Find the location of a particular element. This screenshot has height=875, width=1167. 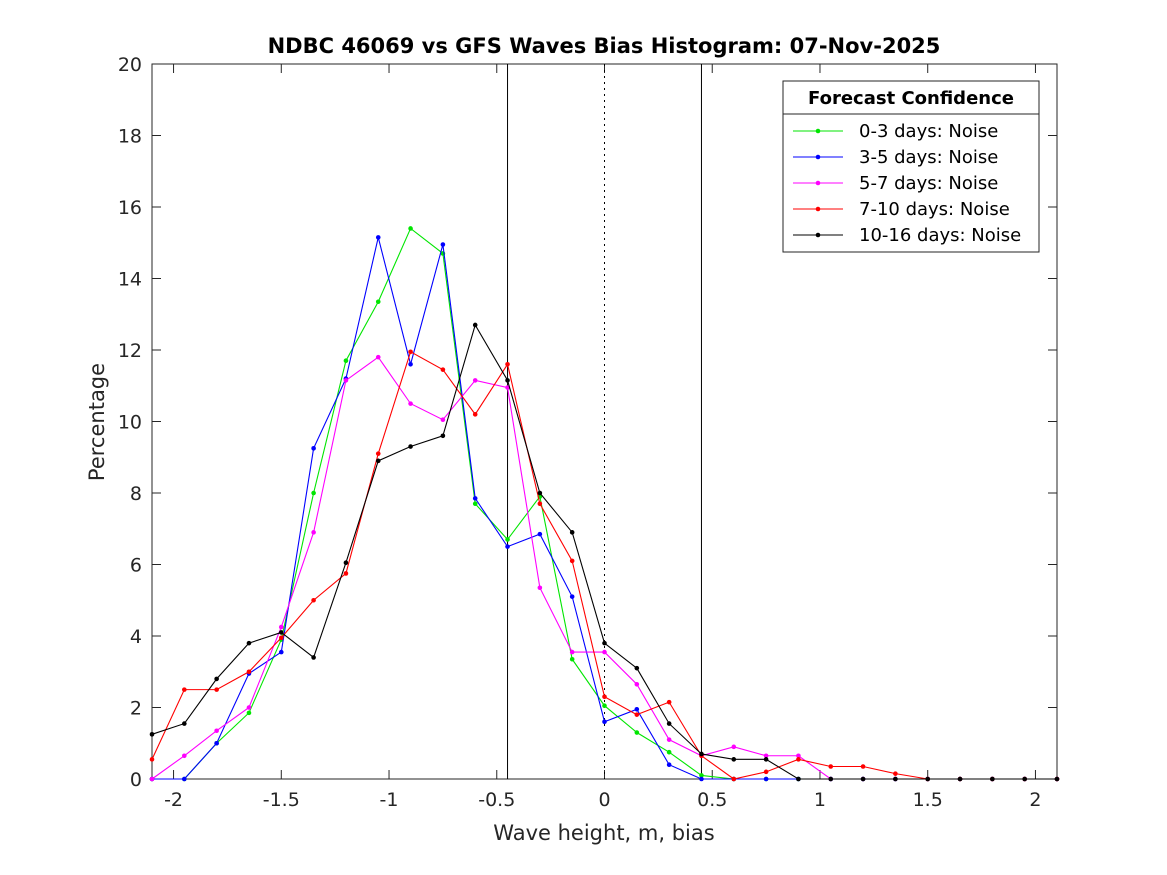

y-tick-label: 10 is located at coordinates (130, 423).